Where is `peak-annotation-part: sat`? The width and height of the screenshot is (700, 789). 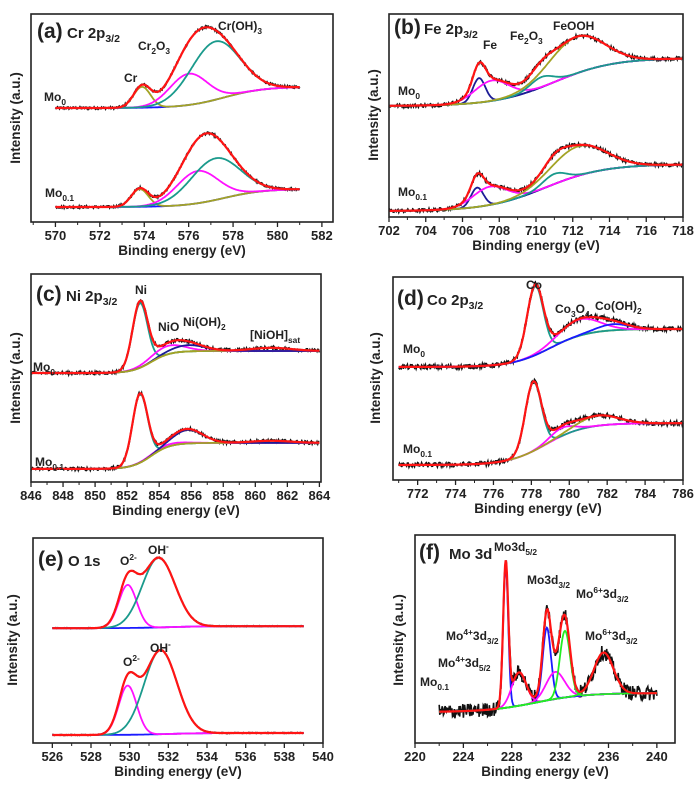 peak-annotation-part: sat is located at coordinates (294, 340).